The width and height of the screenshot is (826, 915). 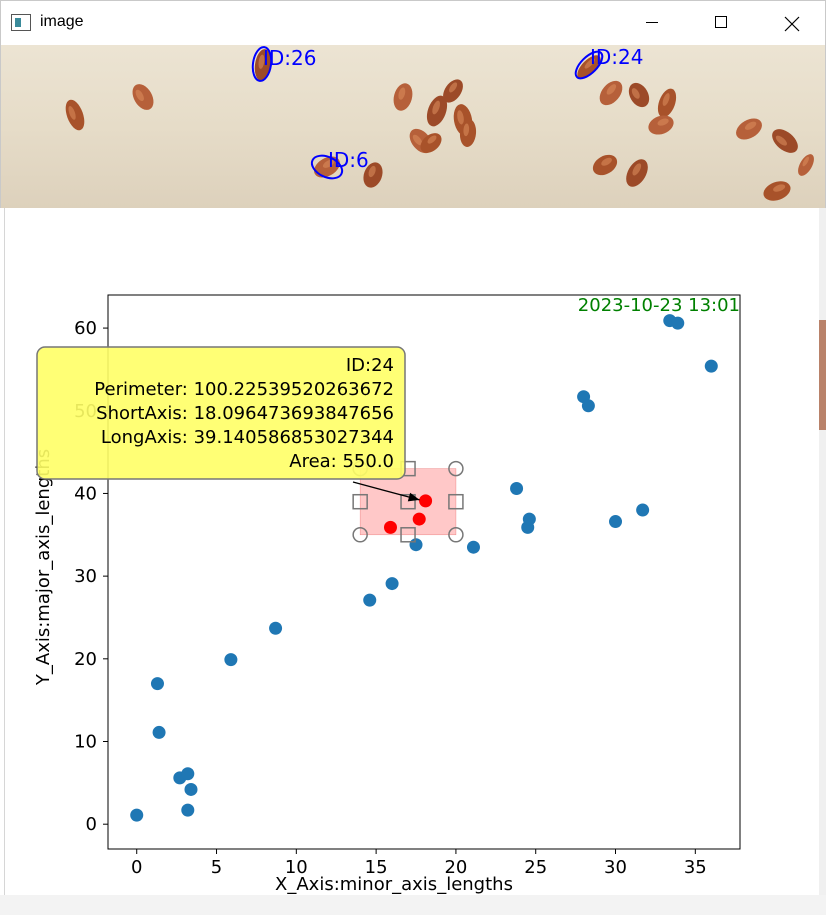 What do you see at coordinates (290, 58) in the screenshot?
I see `seed-label-26: ID:26` at bounding box center [290, 58].